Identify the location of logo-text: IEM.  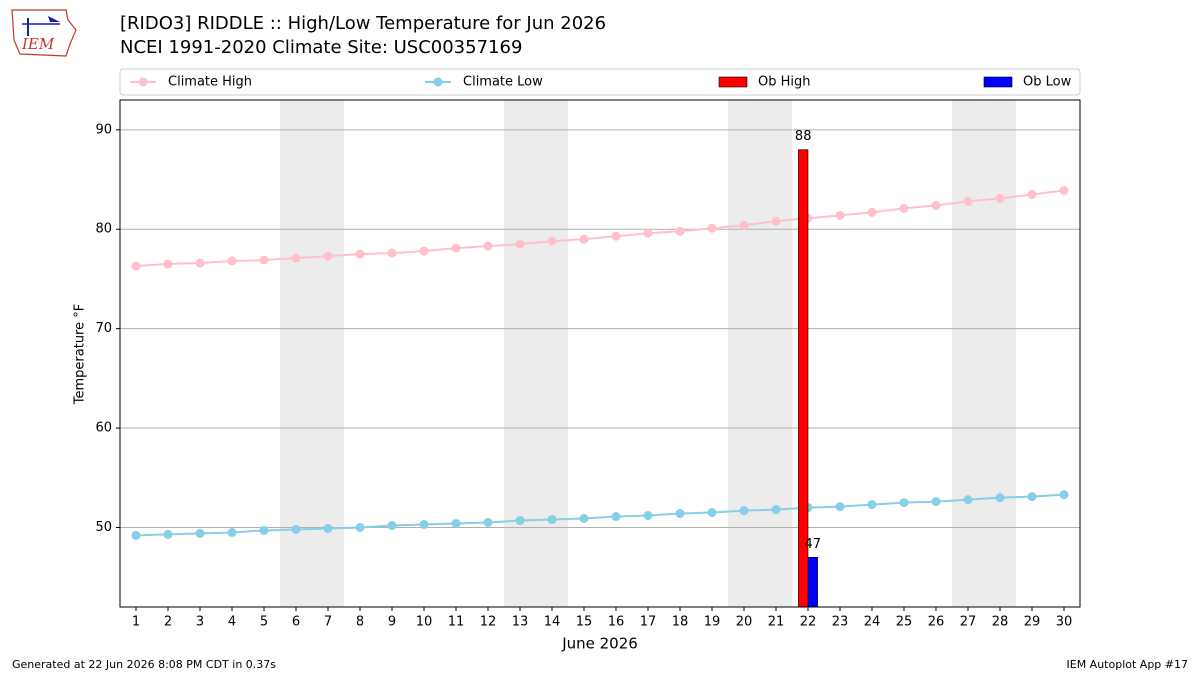
(38, 44).